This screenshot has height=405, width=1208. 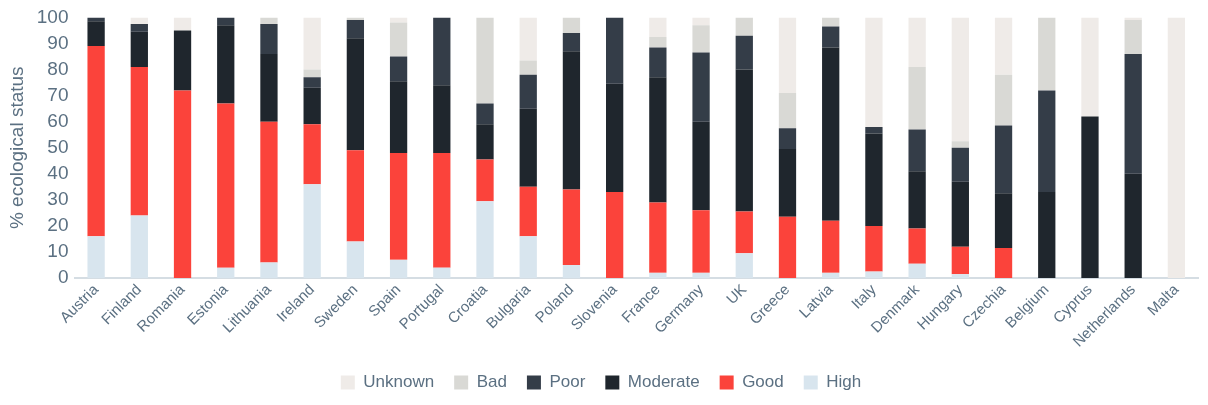 What do you see at coordinates (58, 94) in the screenshot?
I see `y-tick-label: 70` at bounding box center [58, 94].